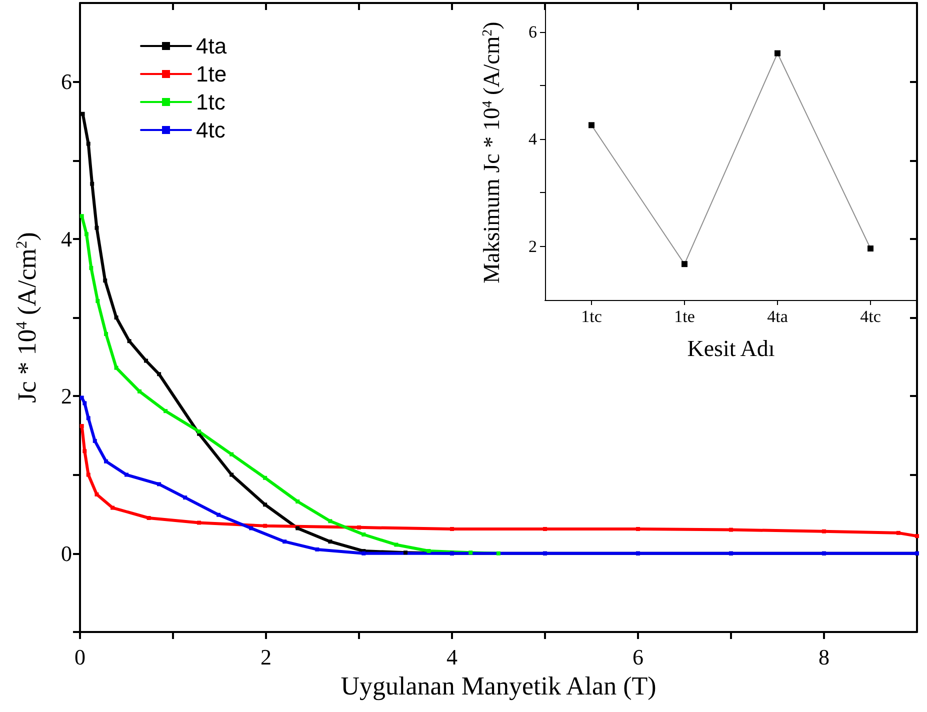 The height and width of the screenshot is (712, 927). What do you see at coordinates (871, 316) in the screenshot?
I see `x-tick-label: 4tc` at bounding box center [871, 316].